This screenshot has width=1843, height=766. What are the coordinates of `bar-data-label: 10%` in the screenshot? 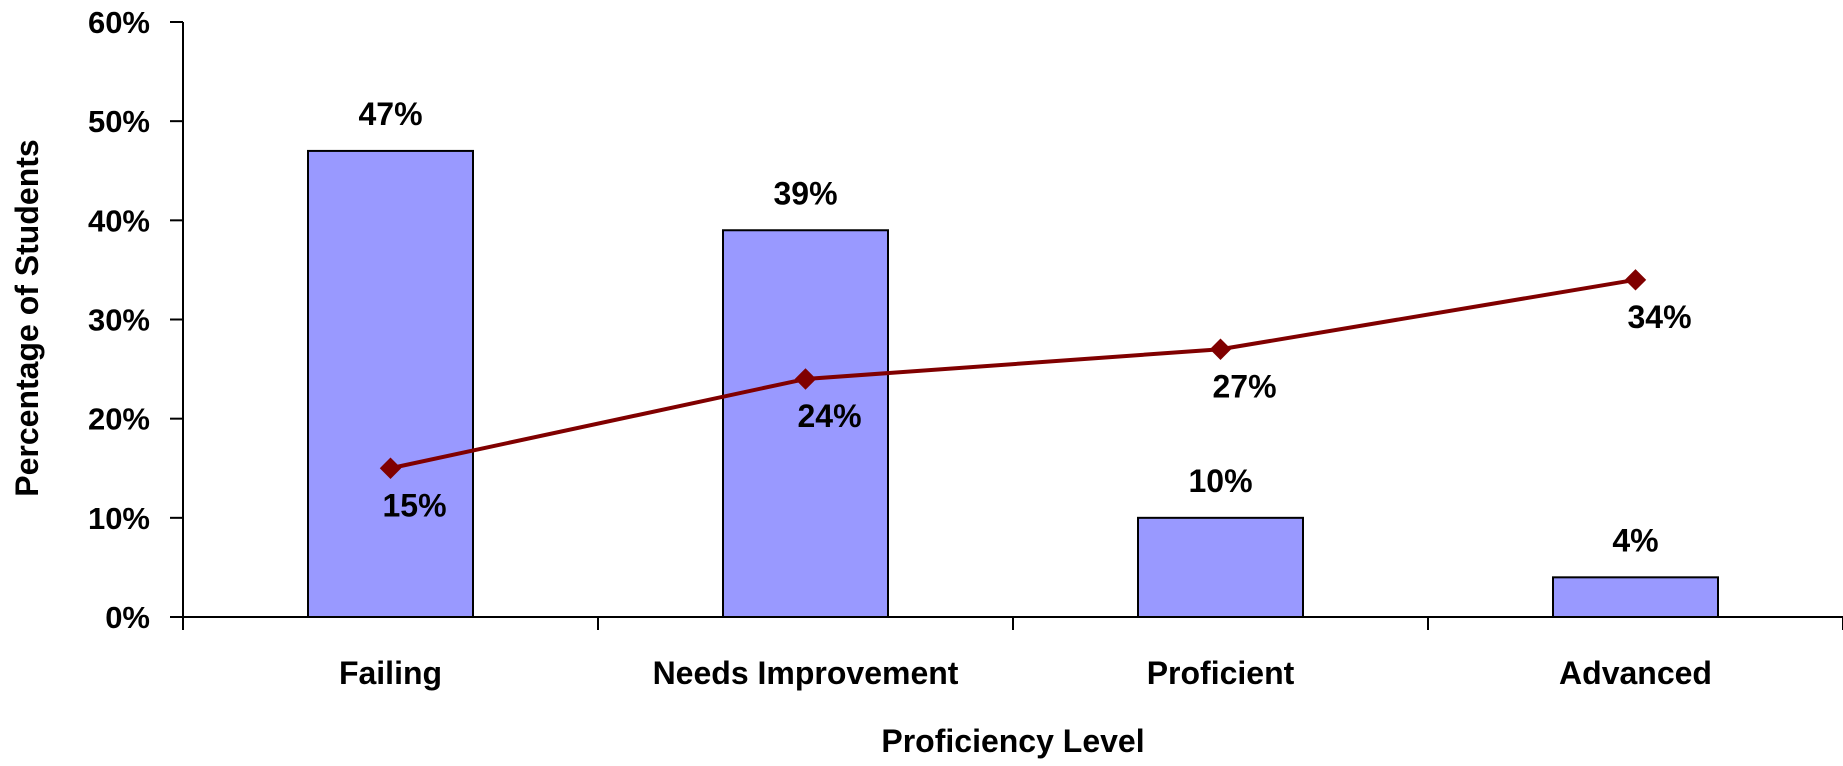 It's located at (1220, 481).